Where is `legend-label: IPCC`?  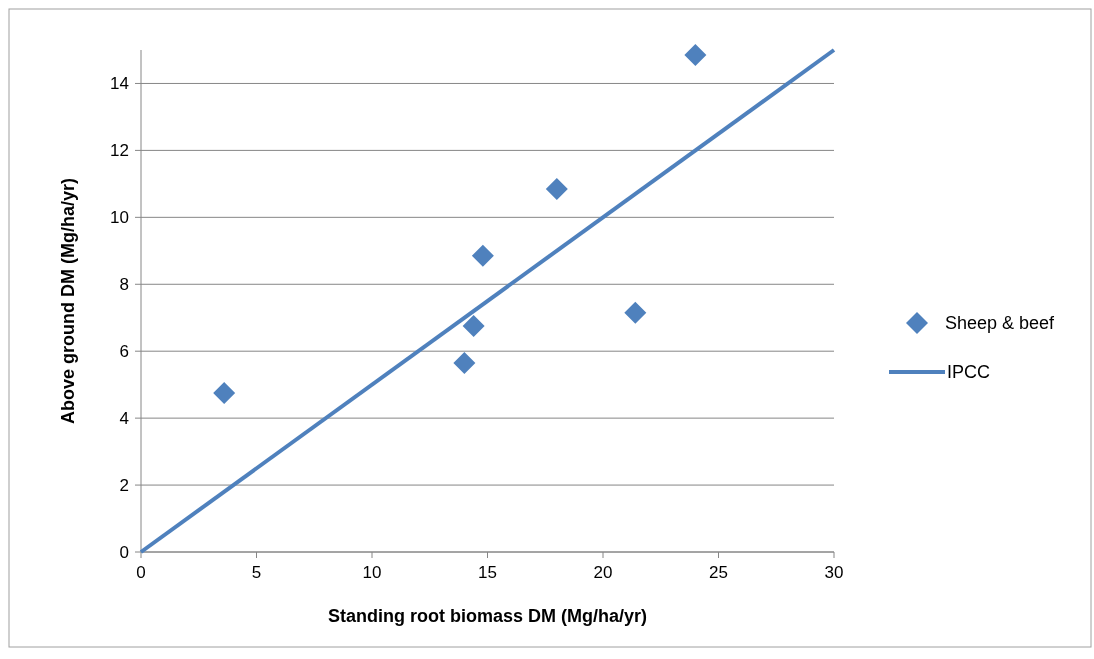
legend-label: IPCC is located at coordinates (969, 372).